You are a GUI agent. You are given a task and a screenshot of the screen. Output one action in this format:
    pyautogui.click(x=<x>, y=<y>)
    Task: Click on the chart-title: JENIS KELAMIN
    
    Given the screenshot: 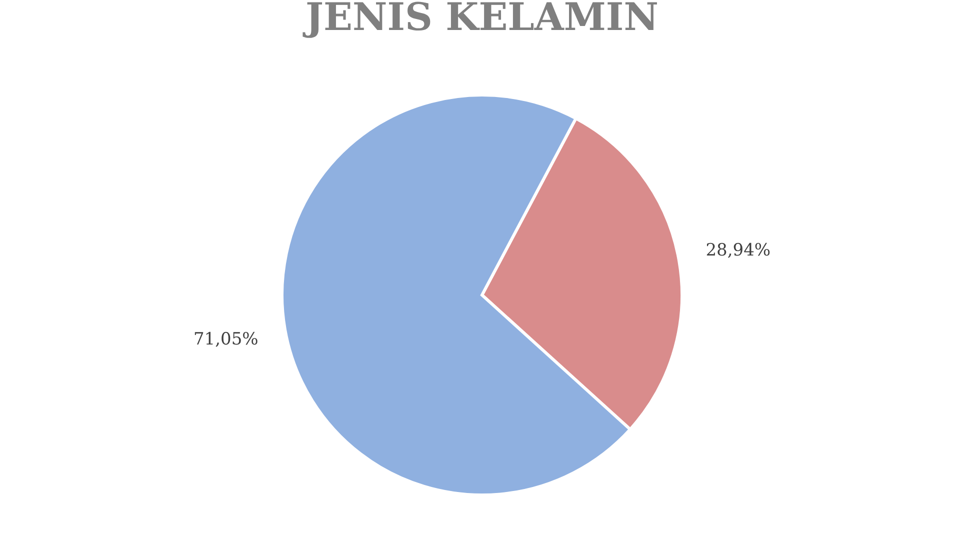 What is the action you would take?
    pyautogui.click(x=480, y=19)
    